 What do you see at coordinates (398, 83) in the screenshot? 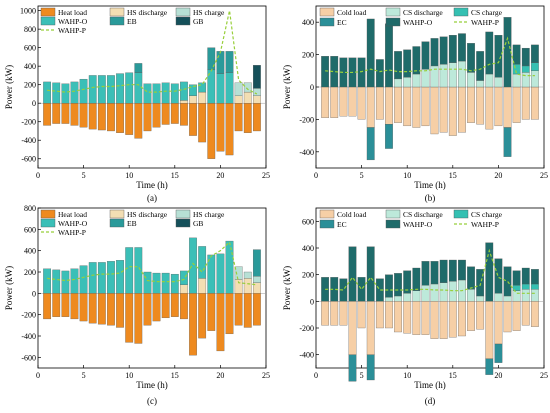
I see `bar-cs-discharge-h9` at bounding box center [398, 83].